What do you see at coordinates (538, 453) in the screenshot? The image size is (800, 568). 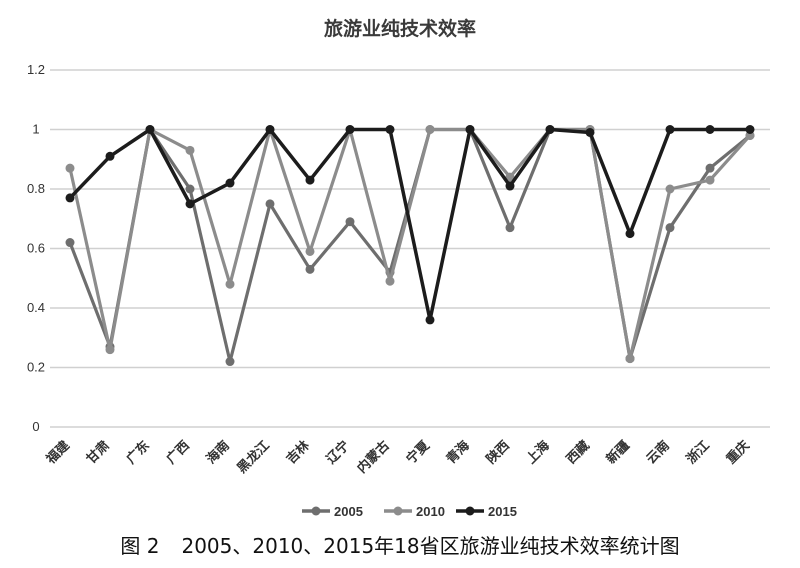 I see `x-tick-label: 上海` at bounding box center [538, 453].